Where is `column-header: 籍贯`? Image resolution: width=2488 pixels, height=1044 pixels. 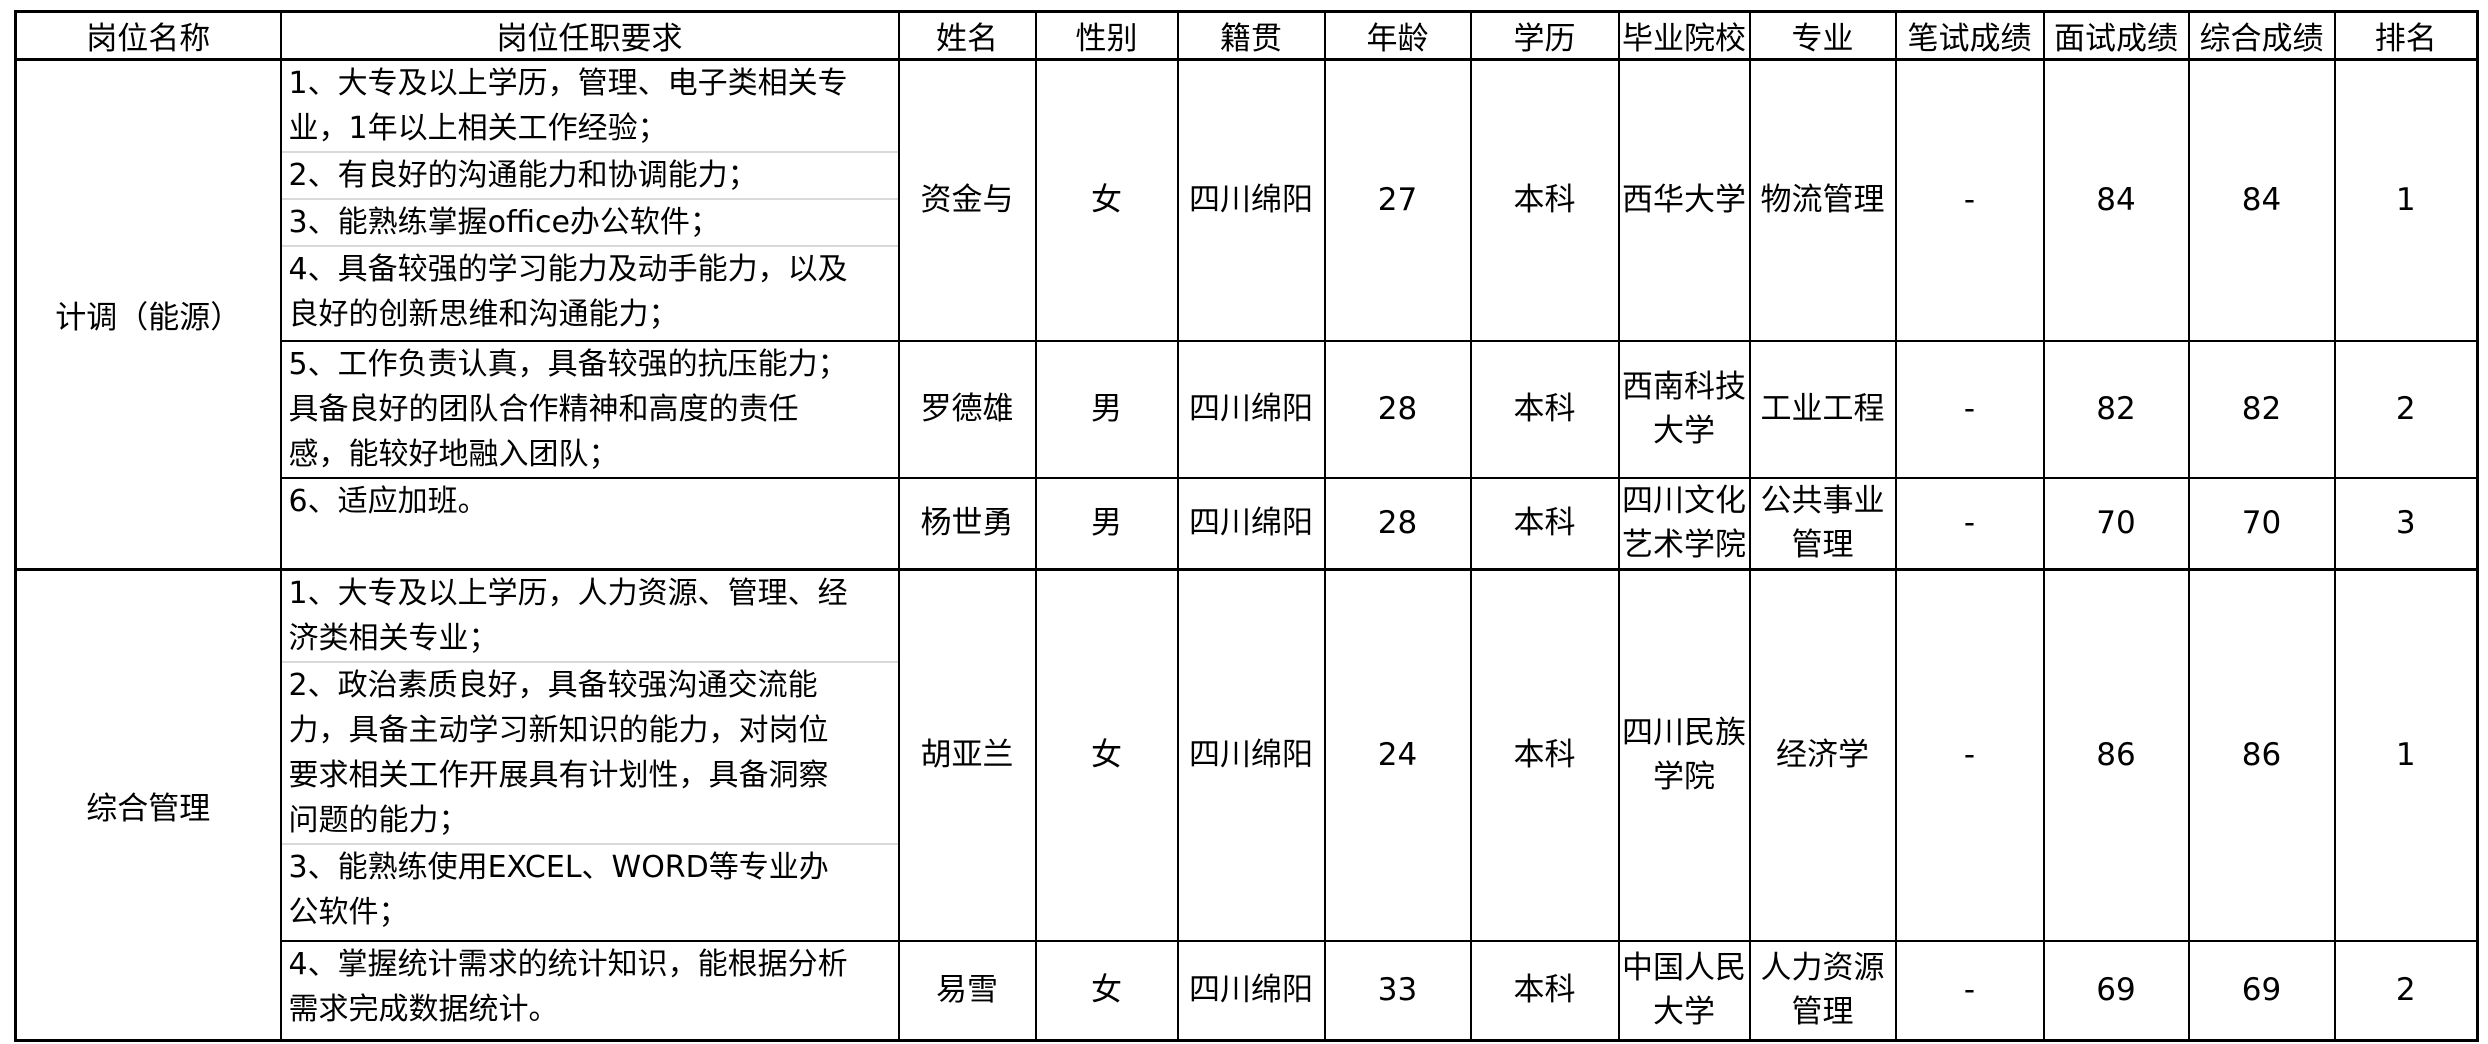
column-header: 籍贯 is located at coordinates (1251, 35).